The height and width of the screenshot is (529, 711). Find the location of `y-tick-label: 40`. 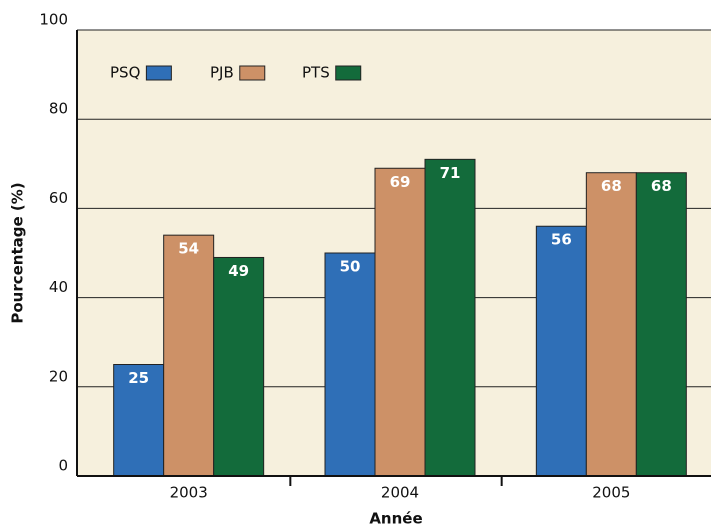

y-tick-label: 40 is located at coordinates (58, 287).